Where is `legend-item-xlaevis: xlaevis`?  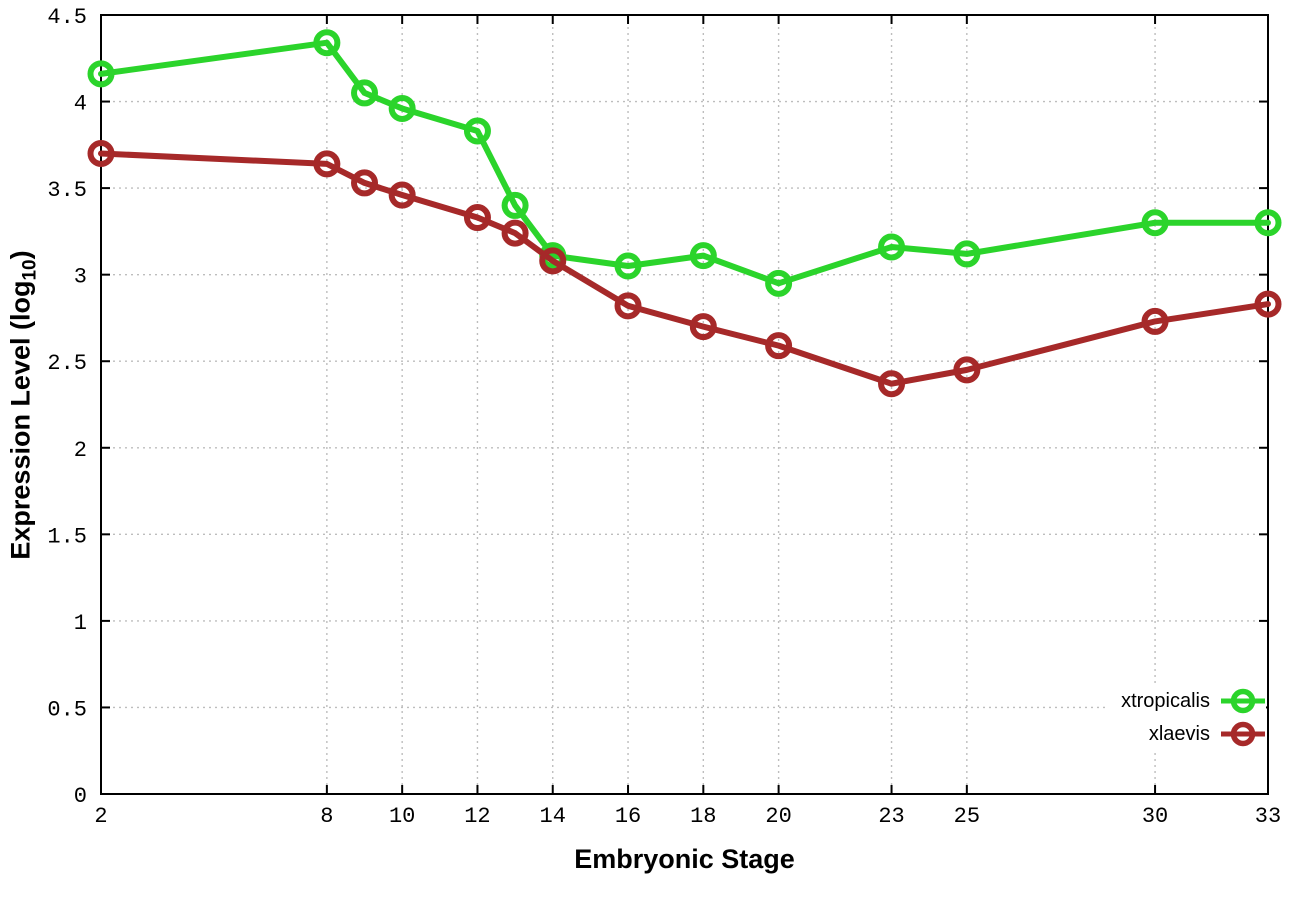
legend-item-xlaevis: xlaevis is located at coordinates (1193, 733).